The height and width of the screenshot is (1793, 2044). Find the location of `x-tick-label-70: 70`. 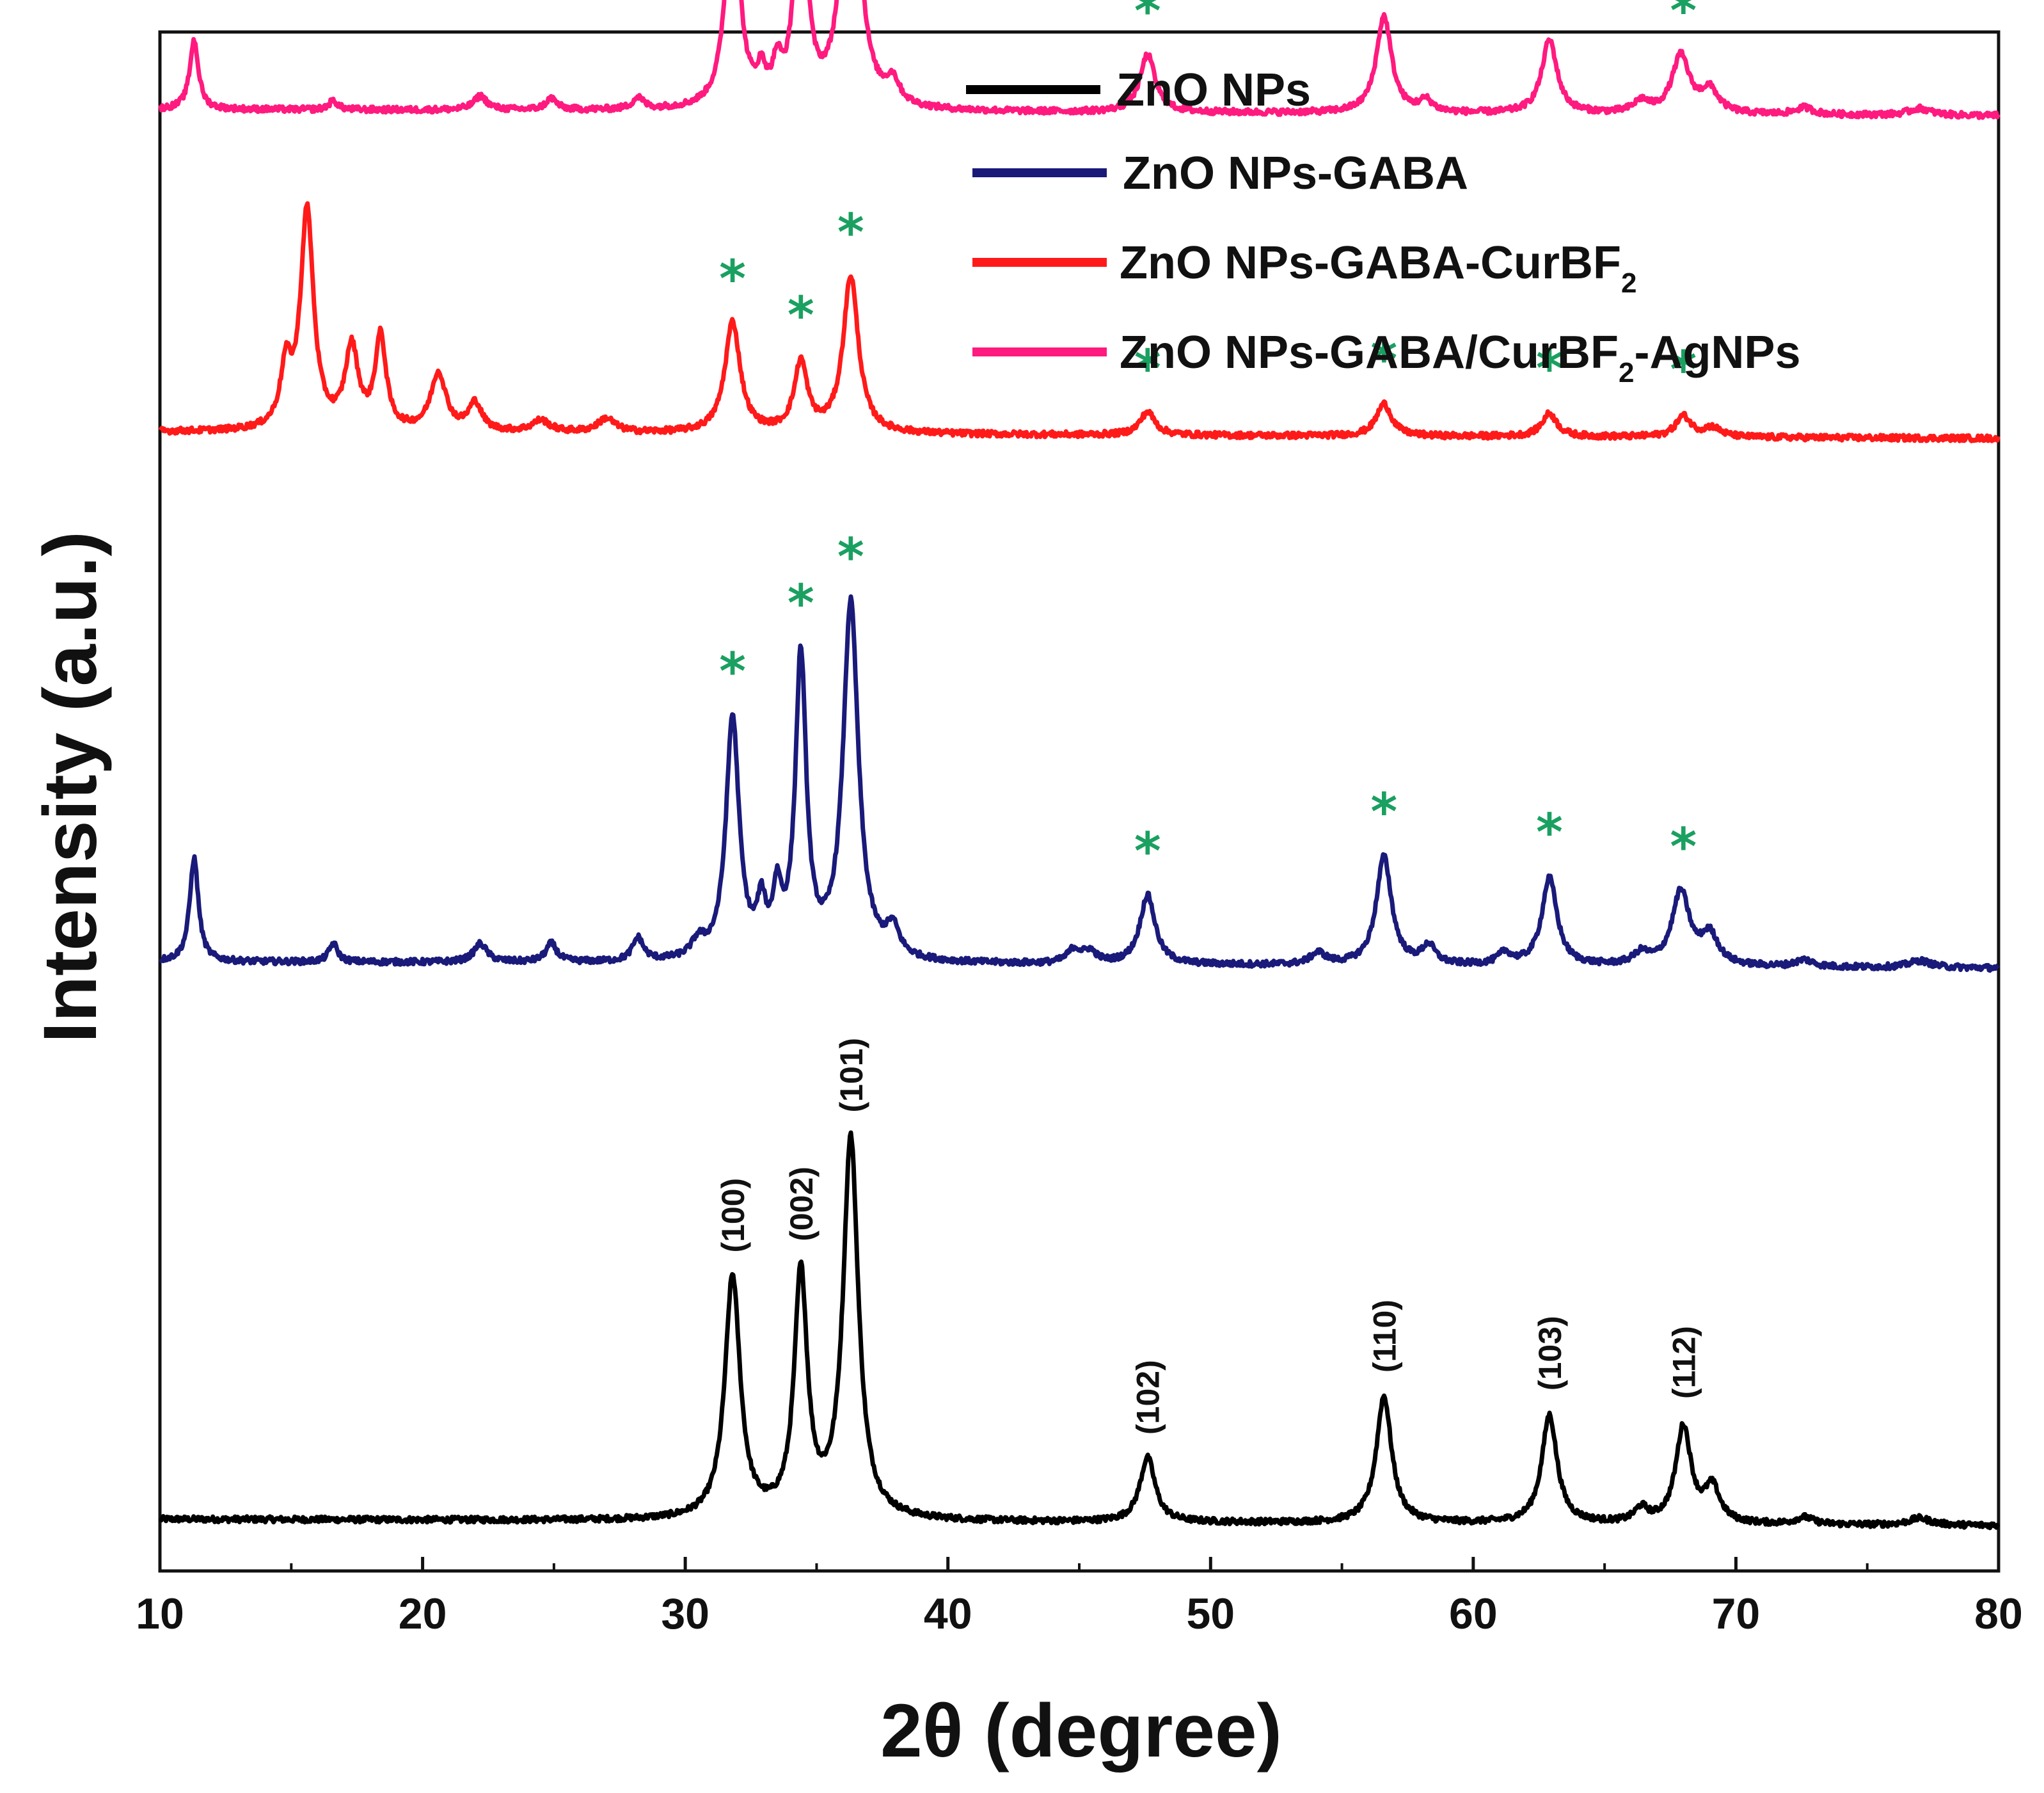

x-tick-label-70: 70 is located at coordinates (1736, 1614).